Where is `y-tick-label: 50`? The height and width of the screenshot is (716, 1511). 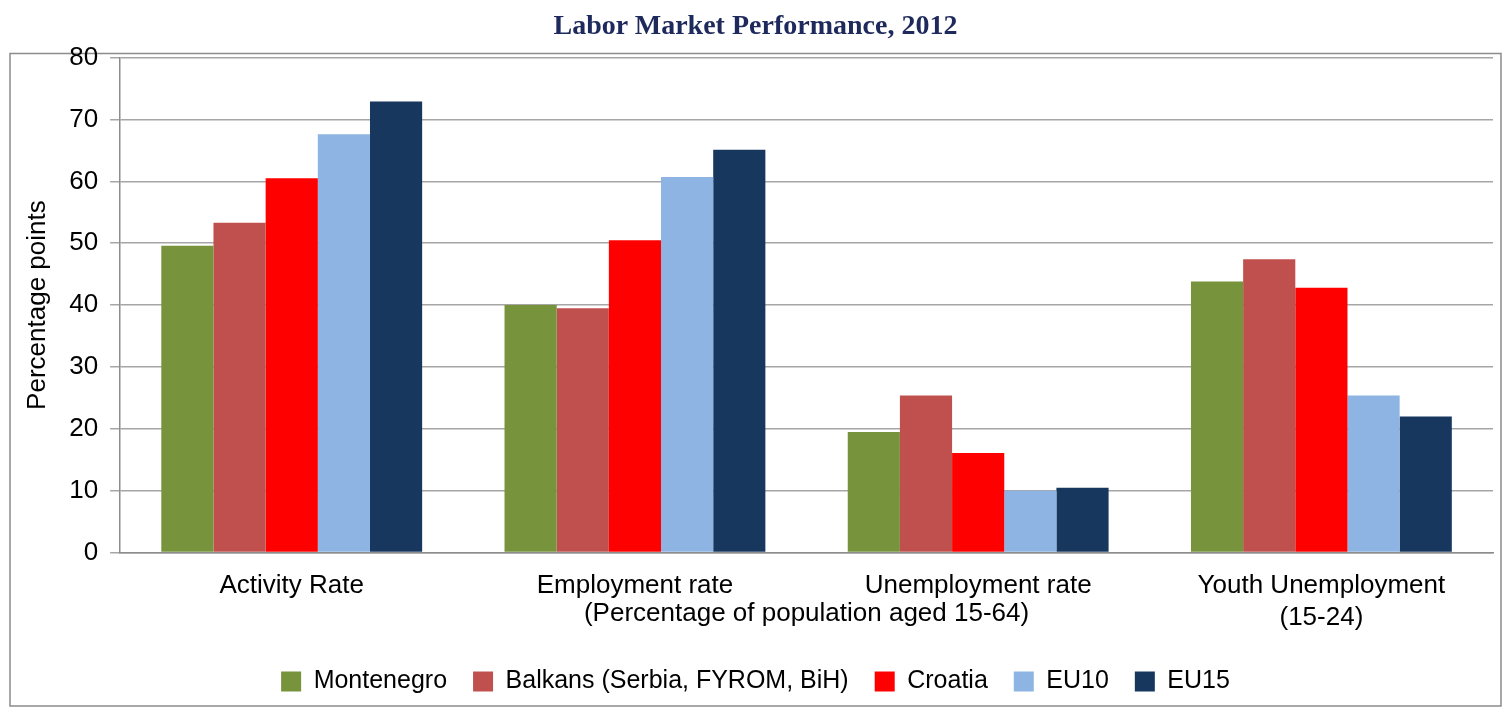 y-tick-label: 50 is located at coordinates (84, 241).